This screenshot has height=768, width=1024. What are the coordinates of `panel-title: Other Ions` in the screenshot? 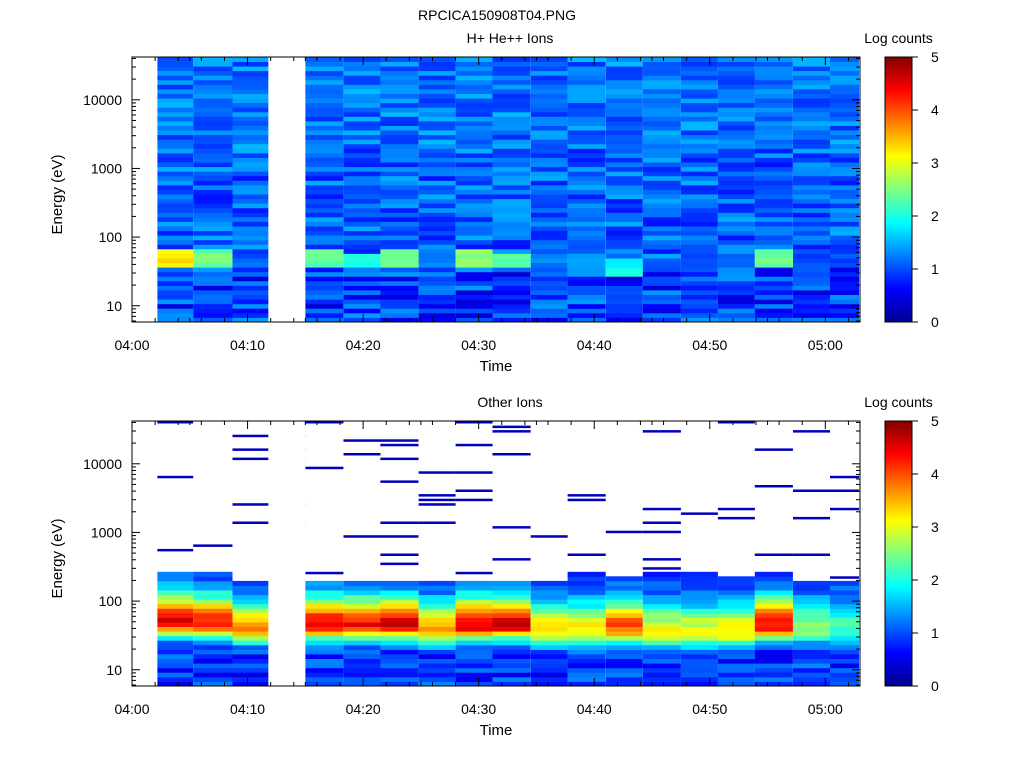 It's located at (509, 402).